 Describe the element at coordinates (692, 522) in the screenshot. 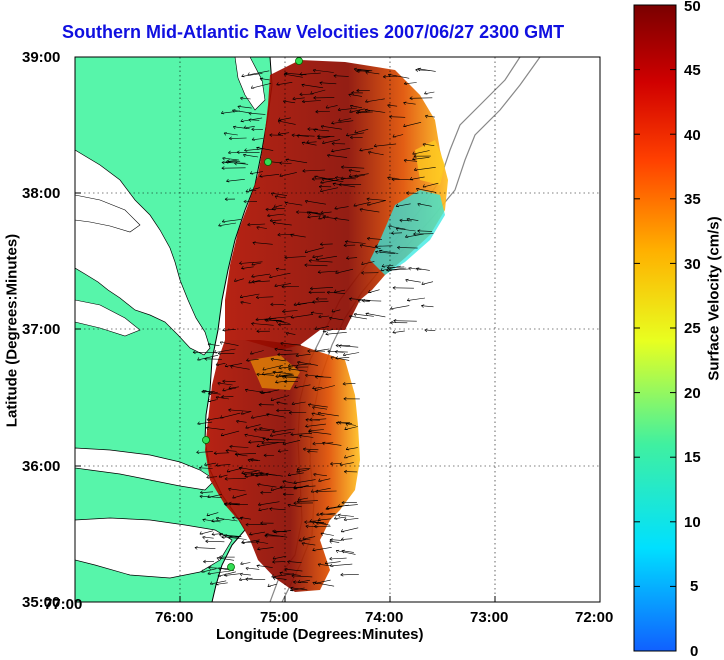

I see `colorbar-tick-label: 10` at that location.